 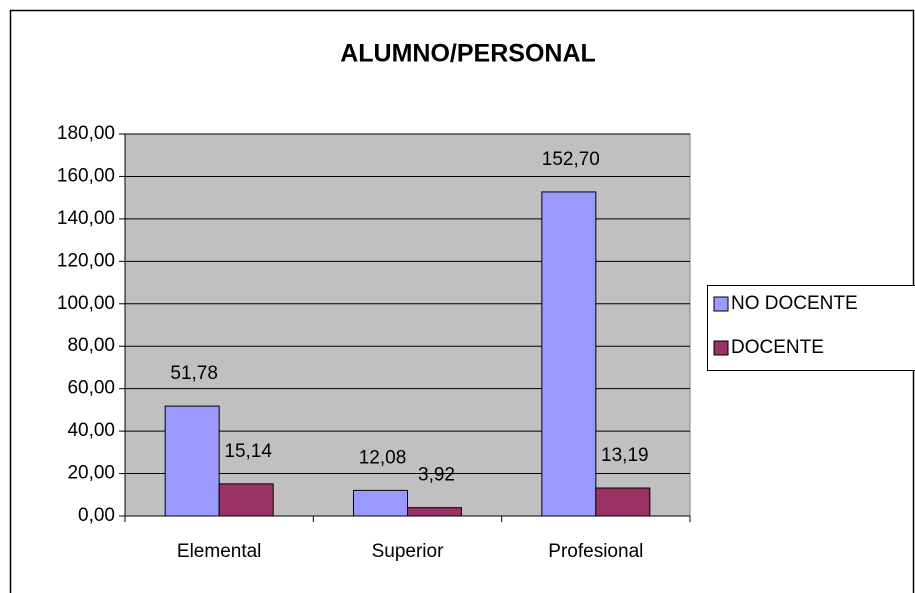 What do you see at coordinates (86, 303) in the screenshot?
I see `y-tick-label: 100,00` at bounding box center [86, 303].